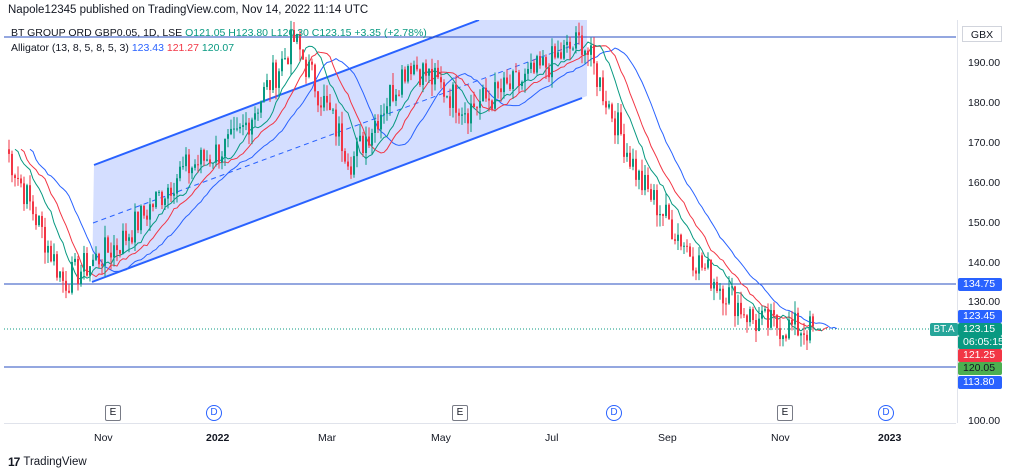  Describe the element at coordinates (984, 183) in the screenshot. I see `price-tick: 160.00` at that location.